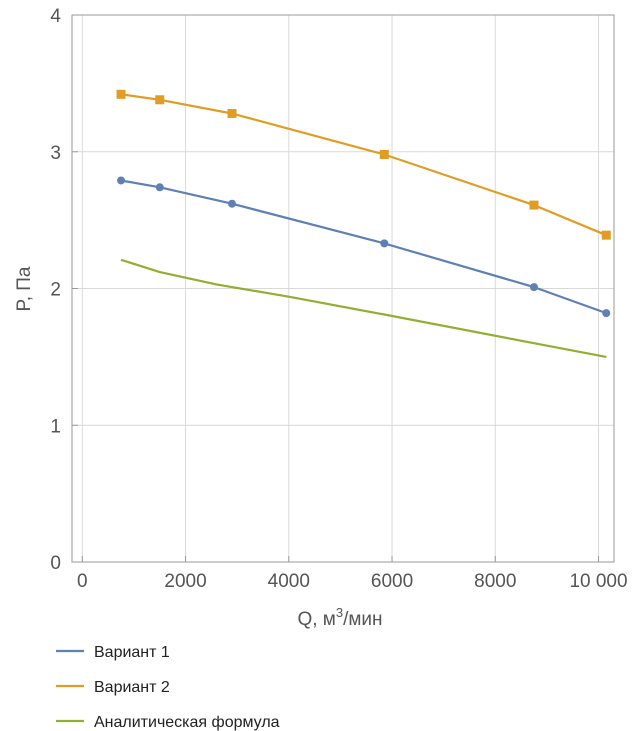 The image size is (633, 731). Describe the element at coordinates (339, 617) in the screenshot. I see `x-axis-title: Q, м3/мин` at that location.